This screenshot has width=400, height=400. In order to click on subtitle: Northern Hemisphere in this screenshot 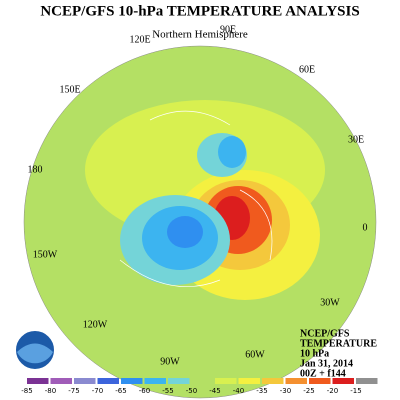, I will do `click(200, 35)`.